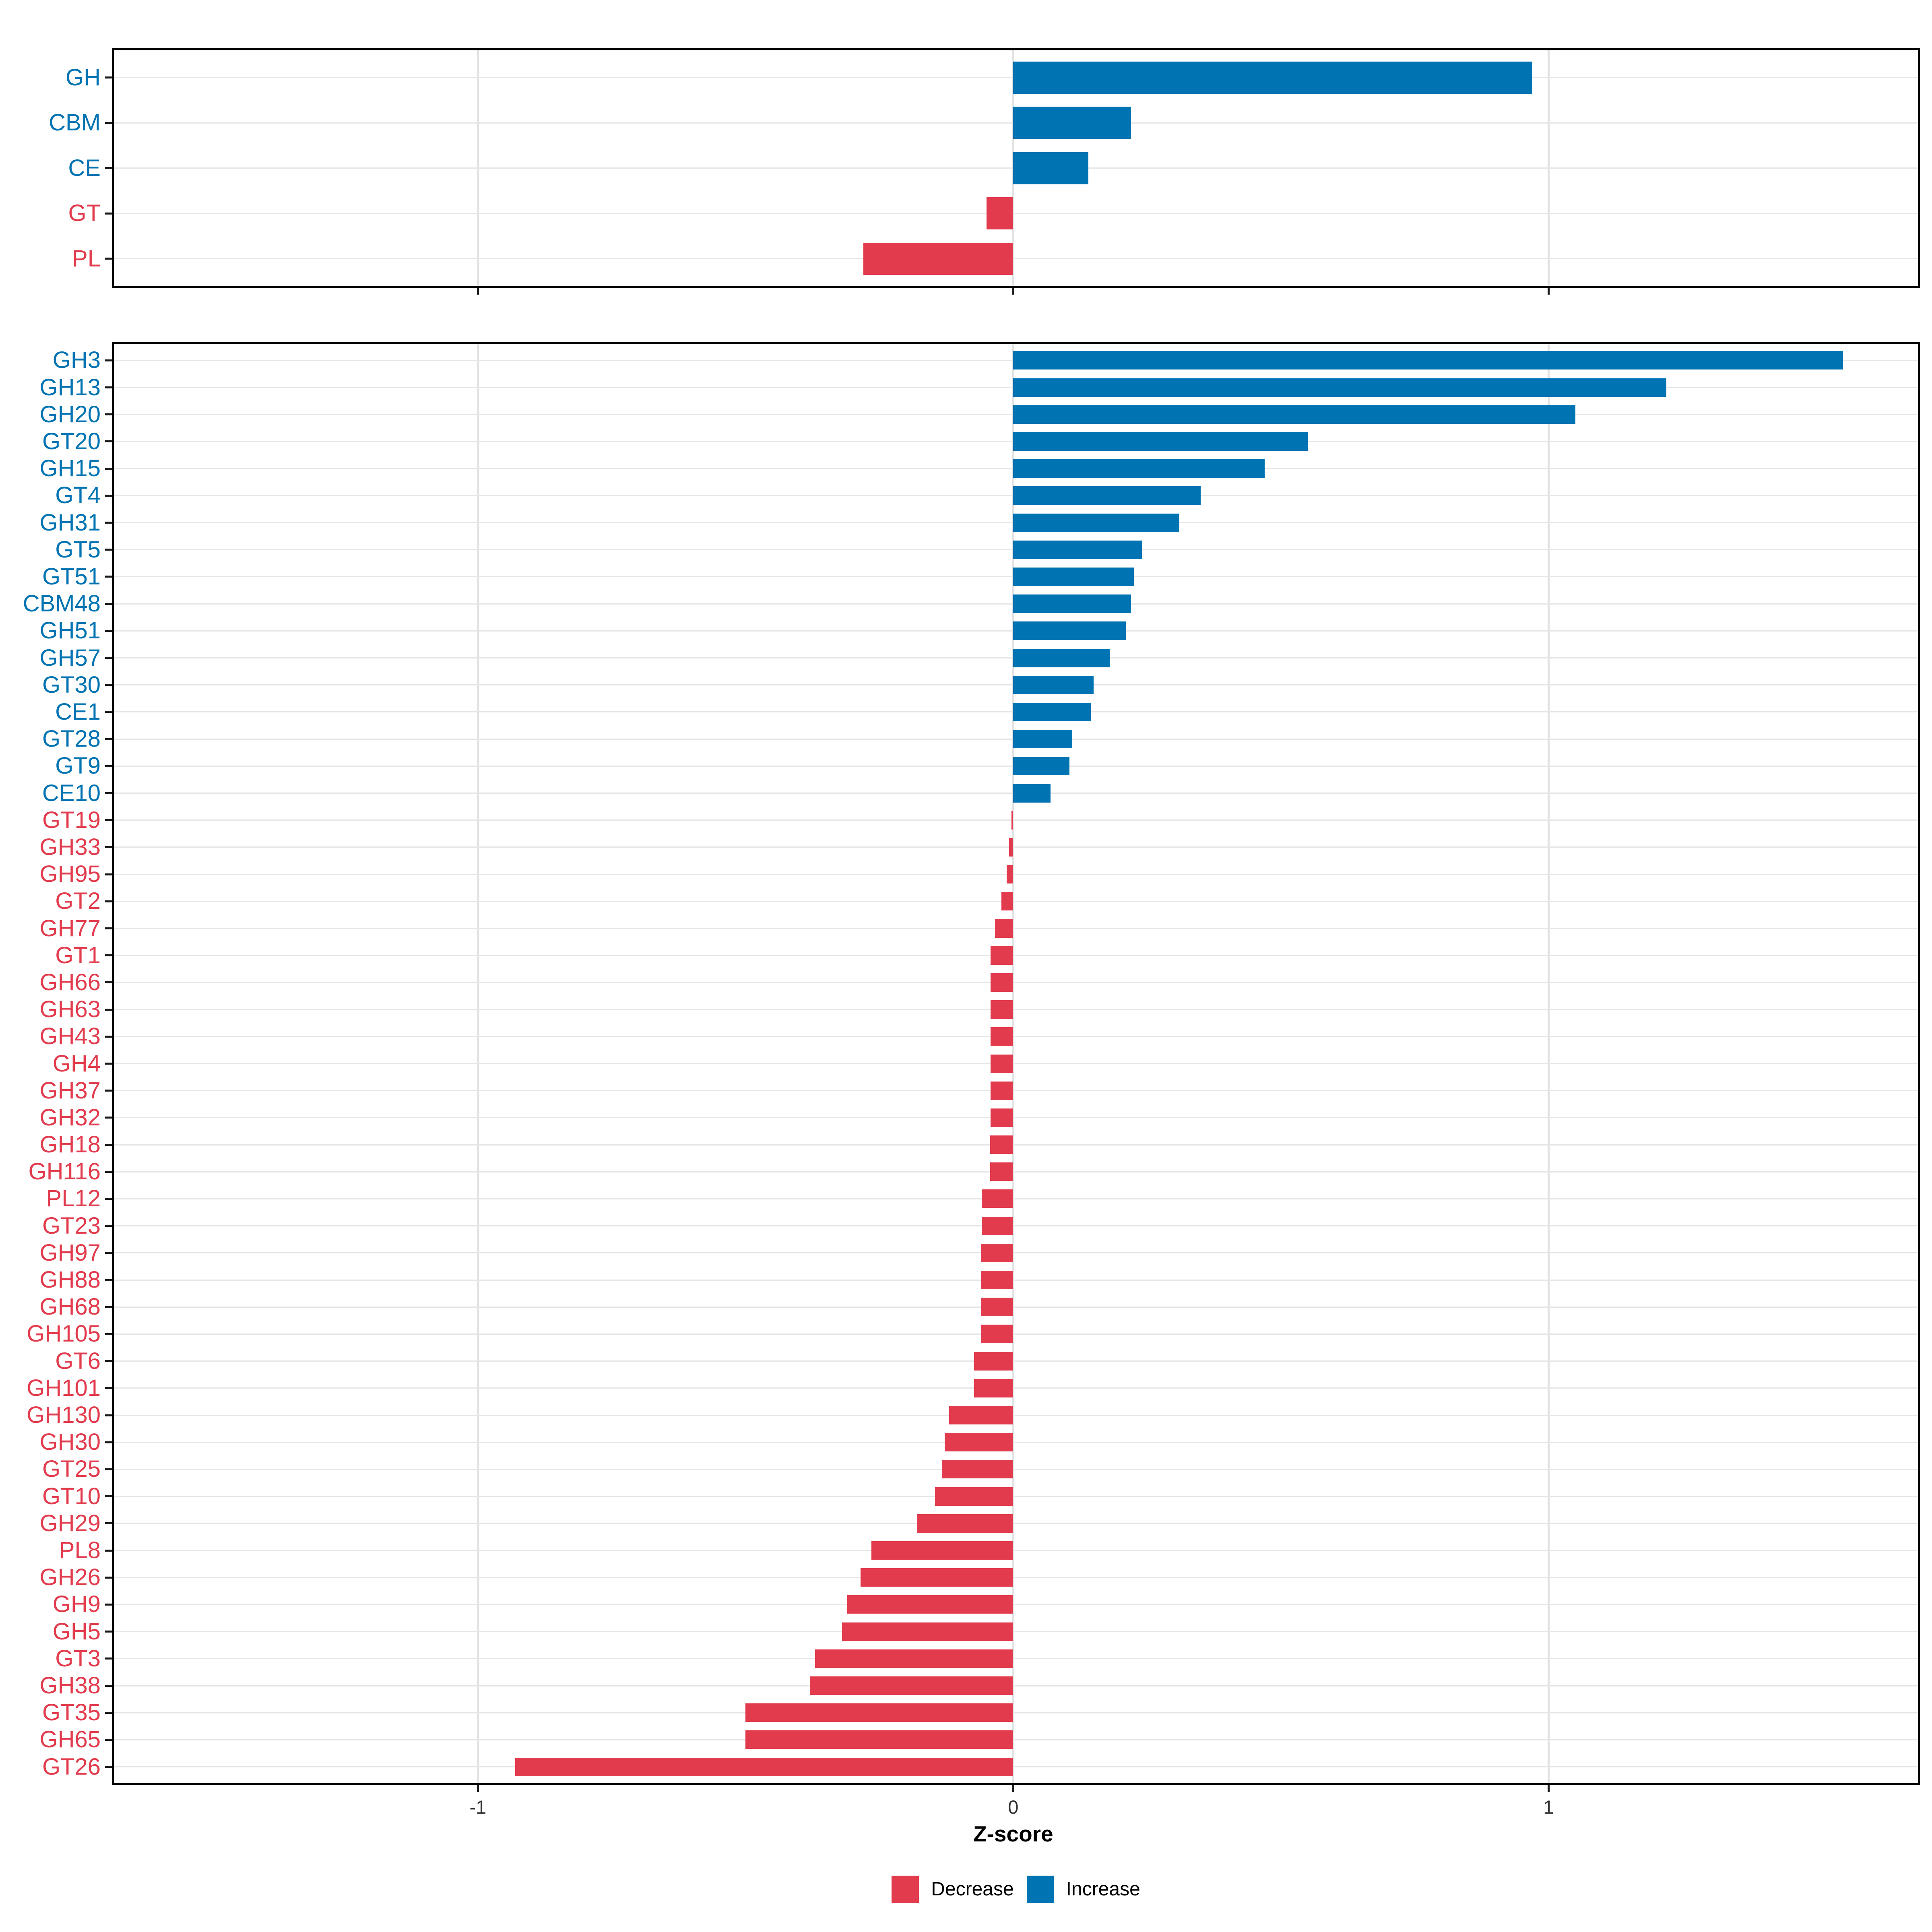 This screenshot has height=1932, width=1932. What do you see at coordinates (993, 1388) in the screenshot?
I see `zscore-bar-GH101` at bounding box center [993, 1388].